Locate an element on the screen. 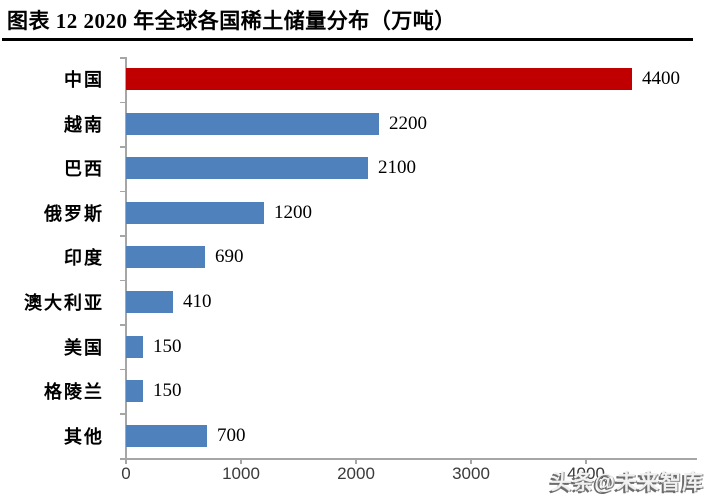 This screenshot has width=708, height=500. category-label: 印度 is located at coordinates (84, 258).